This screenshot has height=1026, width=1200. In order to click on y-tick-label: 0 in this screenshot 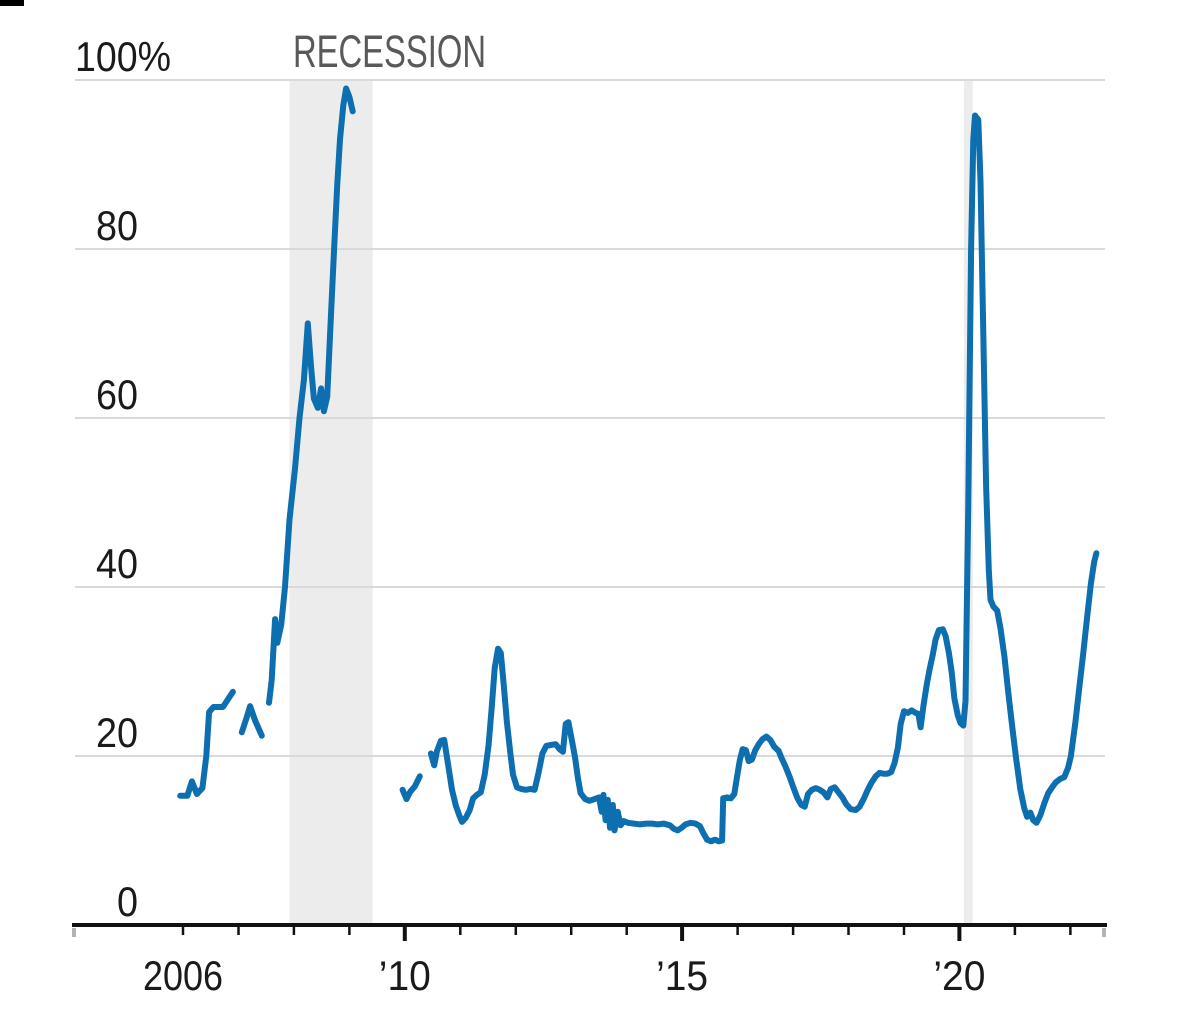, I will do `click(127, 901)`.